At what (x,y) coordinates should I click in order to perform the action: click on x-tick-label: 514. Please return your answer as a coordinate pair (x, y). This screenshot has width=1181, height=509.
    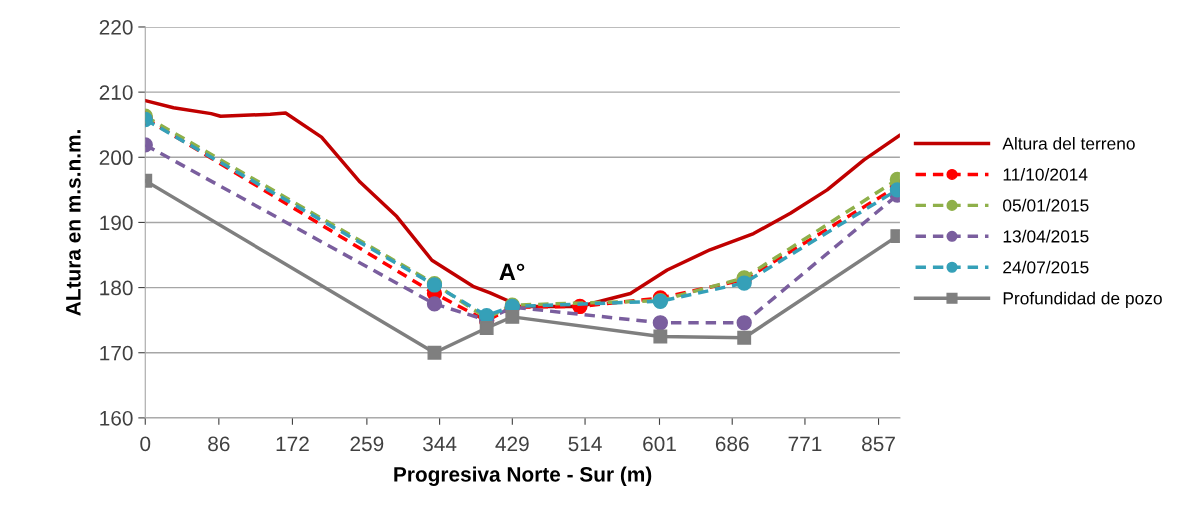
    Looking at the image, I should click on (585, 444).